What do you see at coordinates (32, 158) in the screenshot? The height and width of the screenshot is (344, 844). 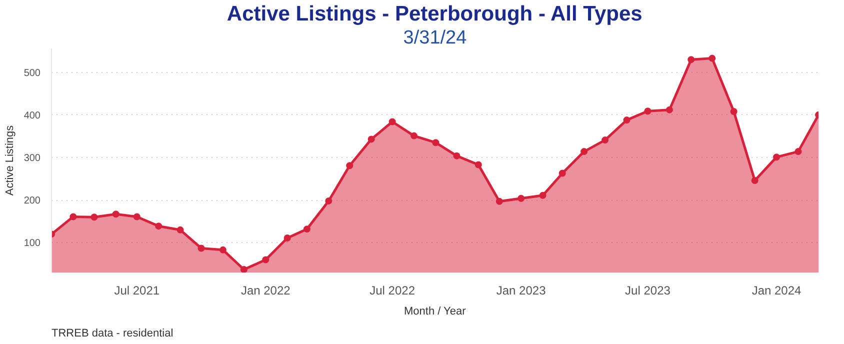 I see `y-tick-label: 300` at bounding box center [32, 158].